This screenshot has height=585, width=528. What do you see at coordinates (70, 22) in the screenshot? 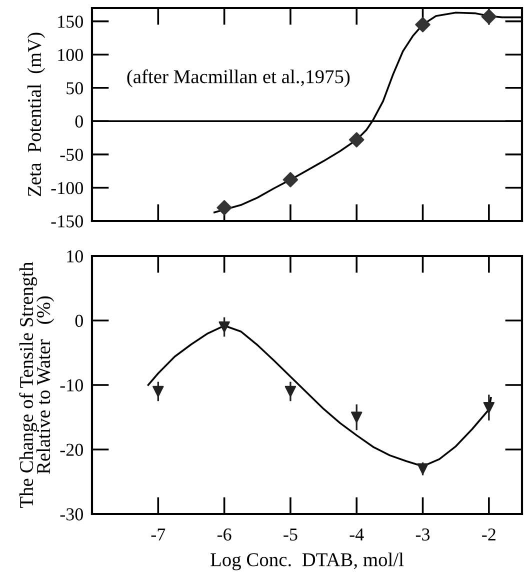
I see `y-tick-label: 150` at bounding box center [70, 22].